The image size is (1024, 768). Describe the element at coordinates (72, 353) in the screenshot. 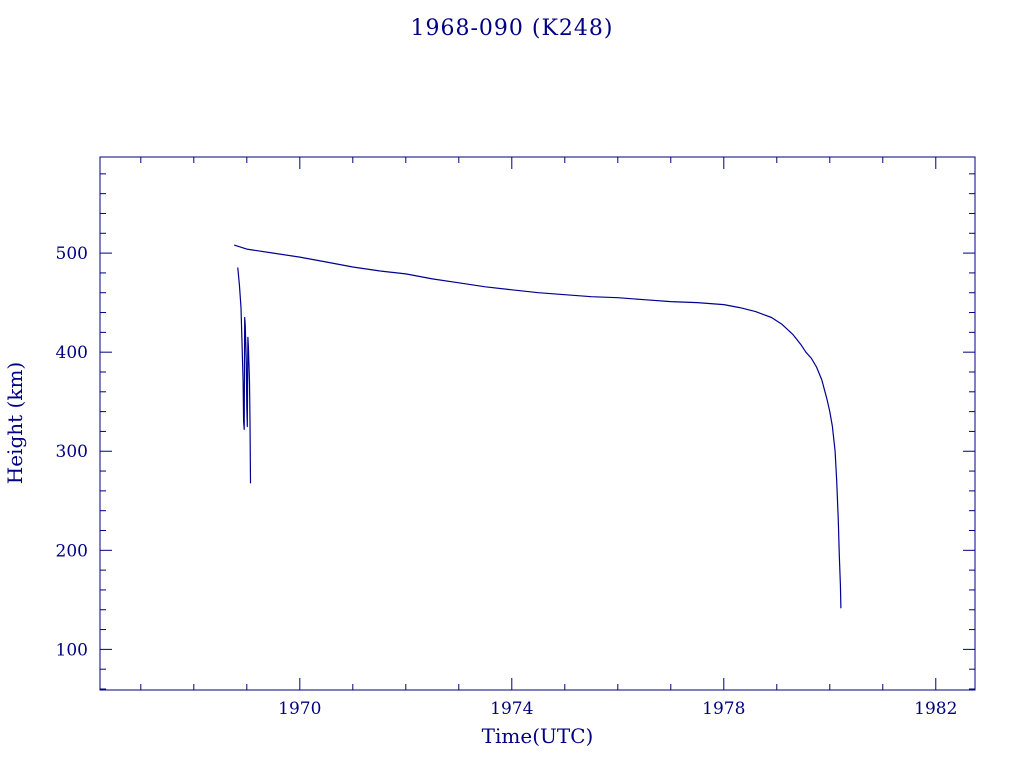

I see `y-tick-label: 400` at that location.